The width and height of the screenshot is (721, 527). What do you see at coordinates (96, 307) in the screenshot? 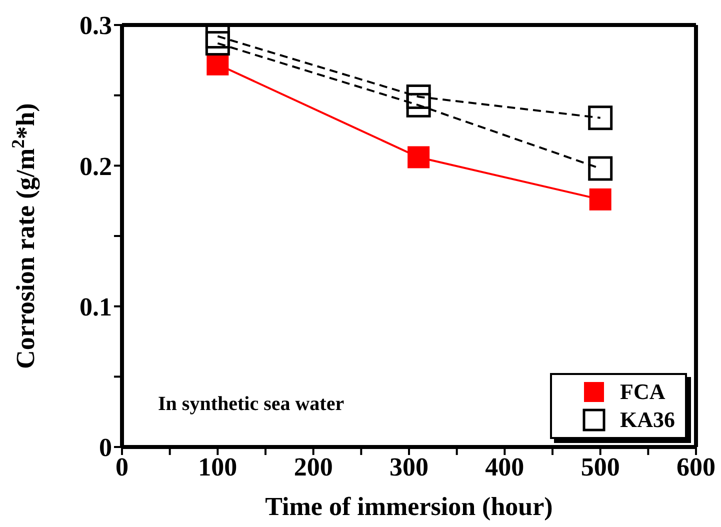
I see `y-tick-label: 0.1` at bounding box center [96, 307].